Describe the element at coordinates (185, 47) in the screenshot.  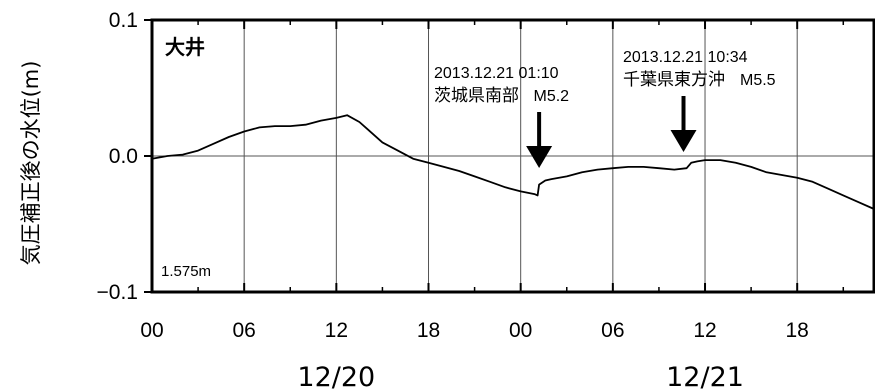
I see `station-label: 大井` at that location.